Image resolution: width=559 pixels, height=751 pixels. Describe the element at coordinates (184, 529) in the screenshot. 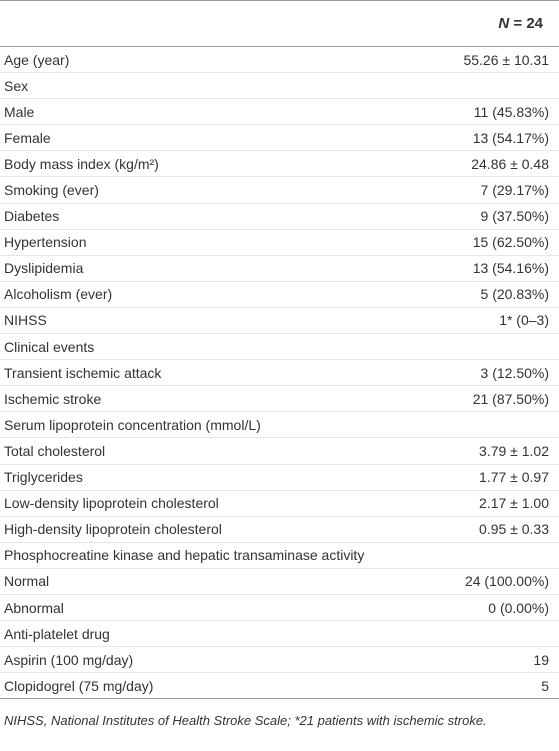

I see `row-label: High-density lipoprotein cholesterol` at that location.